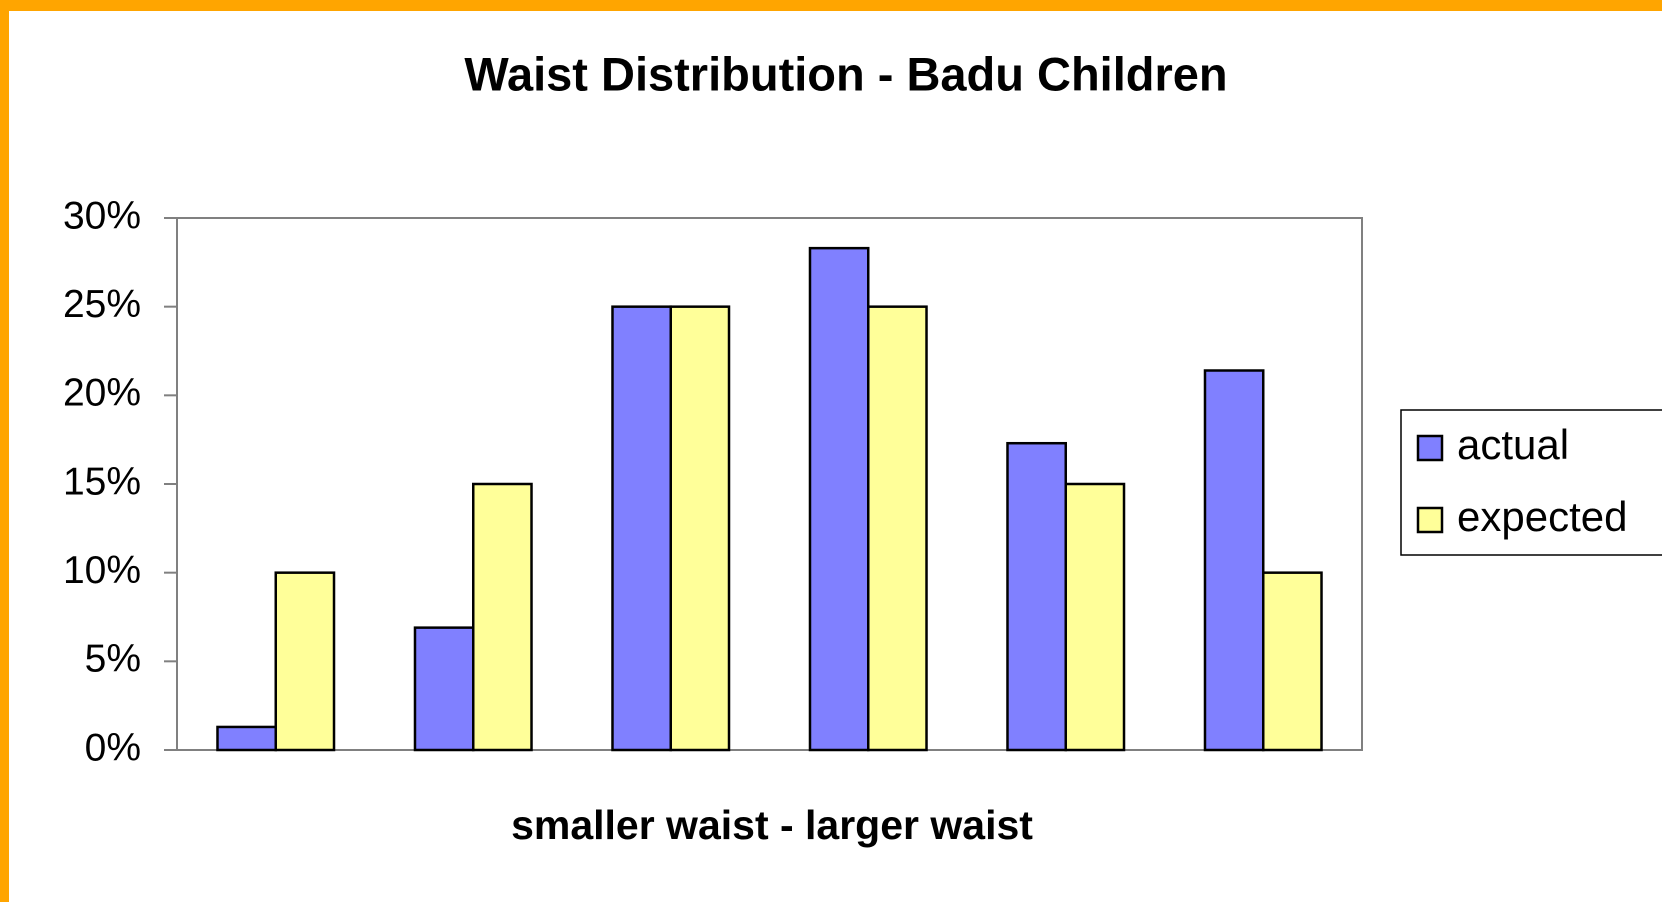 The height and width of the screenshot is (902, 1662). What do you see at coordinates (1542, 516) in the screenshot?
I see `legend-label: expected` at bounding box center [1542, 516].